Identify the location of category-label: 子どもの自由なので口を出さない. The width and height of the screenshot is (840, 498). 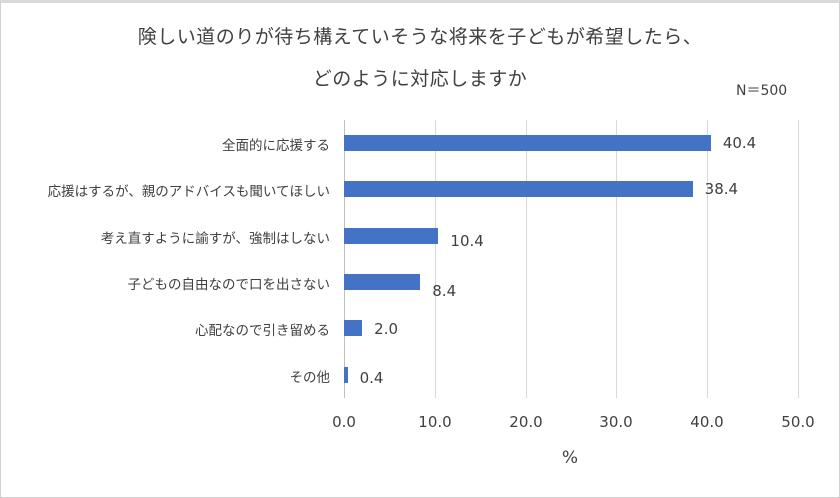
(229, 285).